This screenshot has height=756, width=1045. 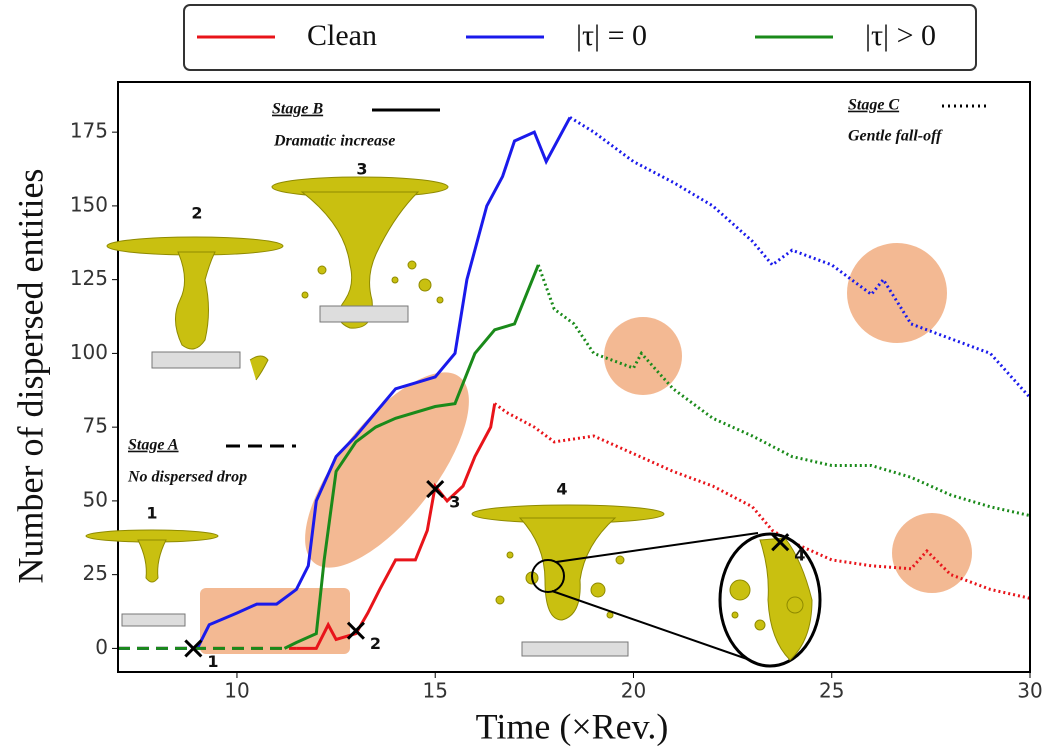 What do you see at coordinates (196, 213) in the screenshot?
I see `inset-label: 2` at bounding box center [196, 213].